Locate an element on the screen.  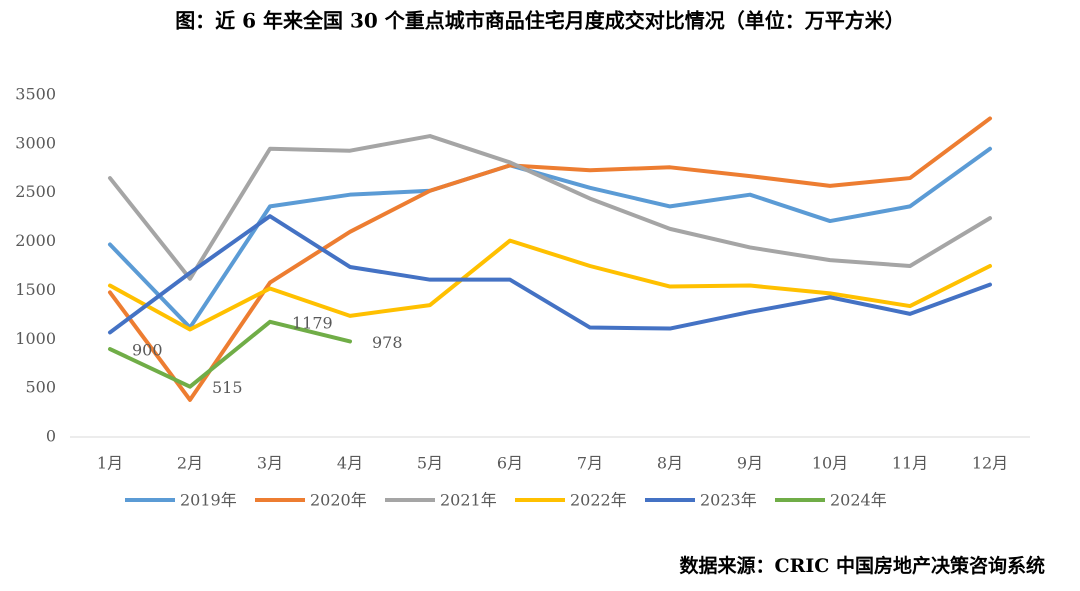
legend-label: 2021年 is located at coordinates (468, 500).